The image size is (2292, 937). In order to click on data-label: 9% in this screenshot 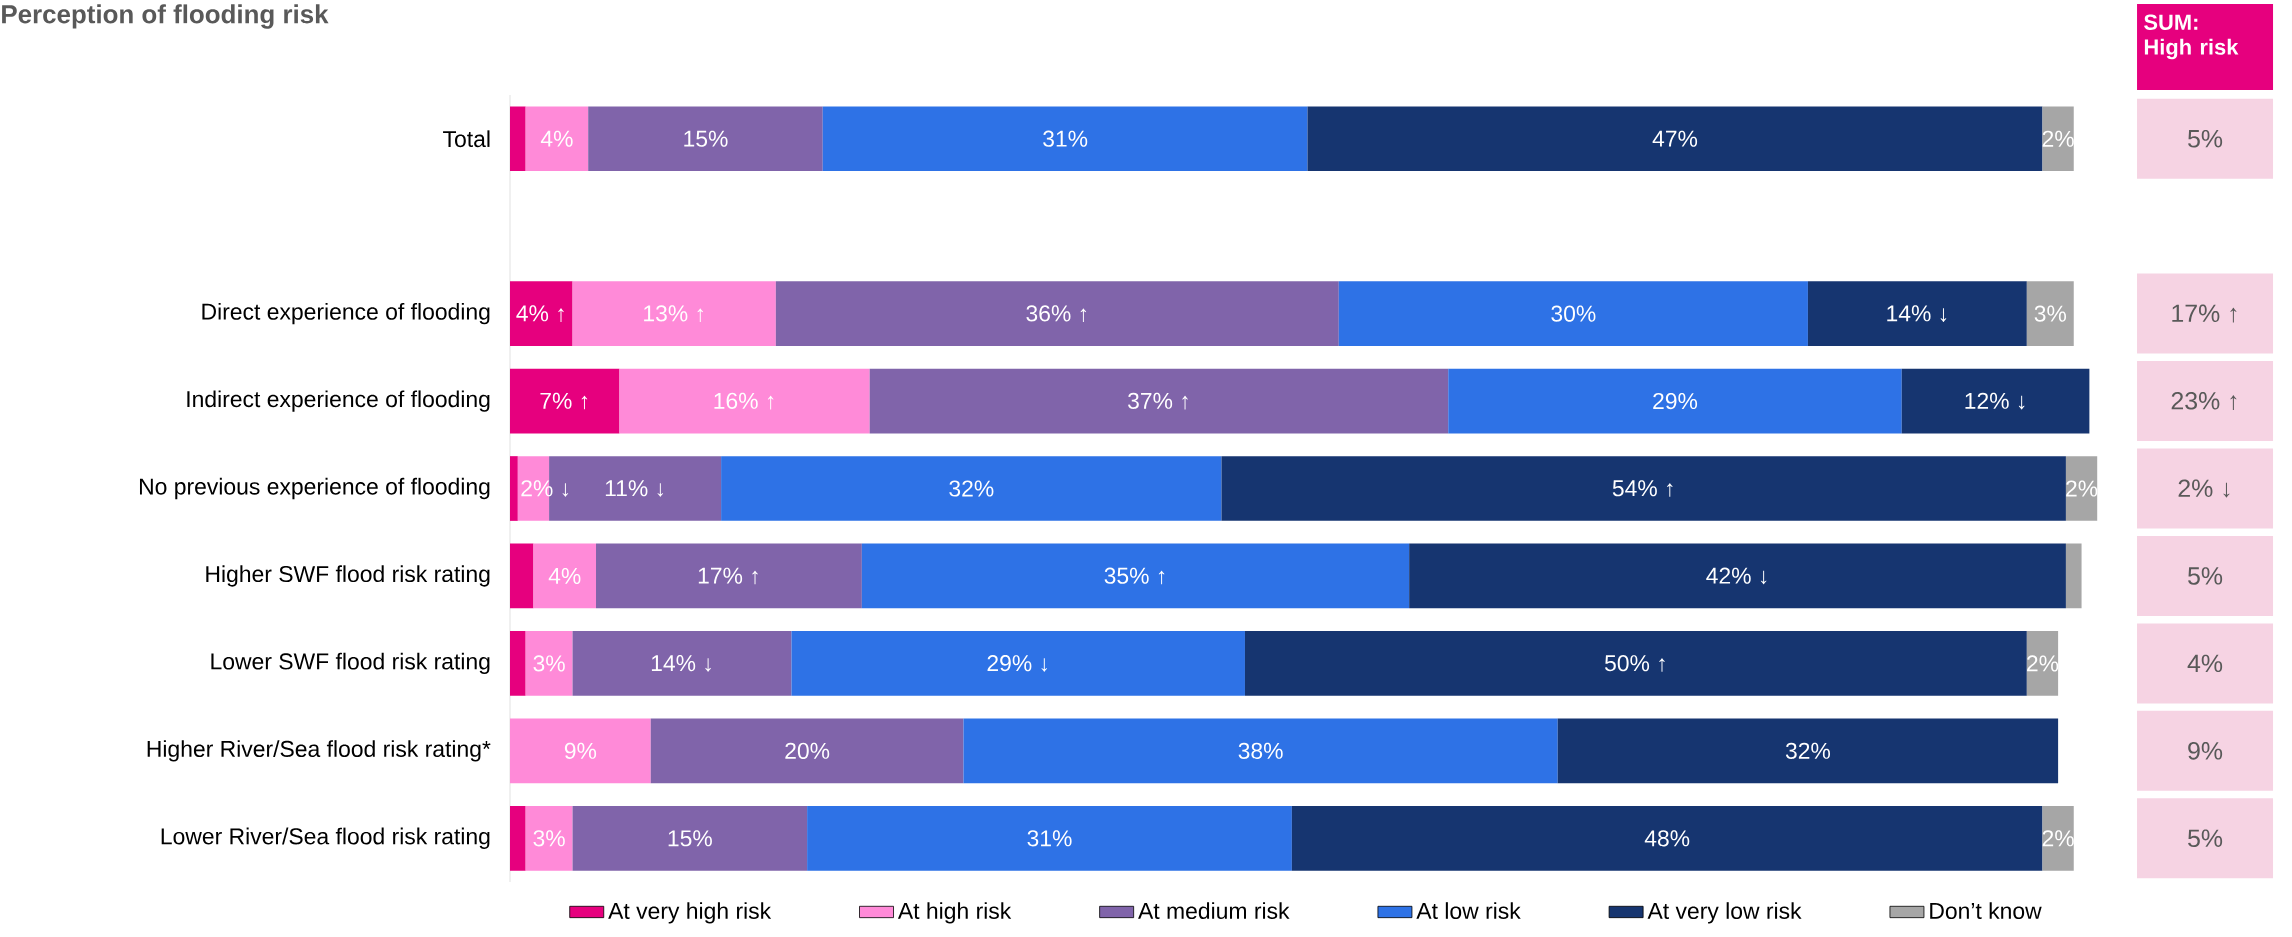, I will do `click(580, 750)`.